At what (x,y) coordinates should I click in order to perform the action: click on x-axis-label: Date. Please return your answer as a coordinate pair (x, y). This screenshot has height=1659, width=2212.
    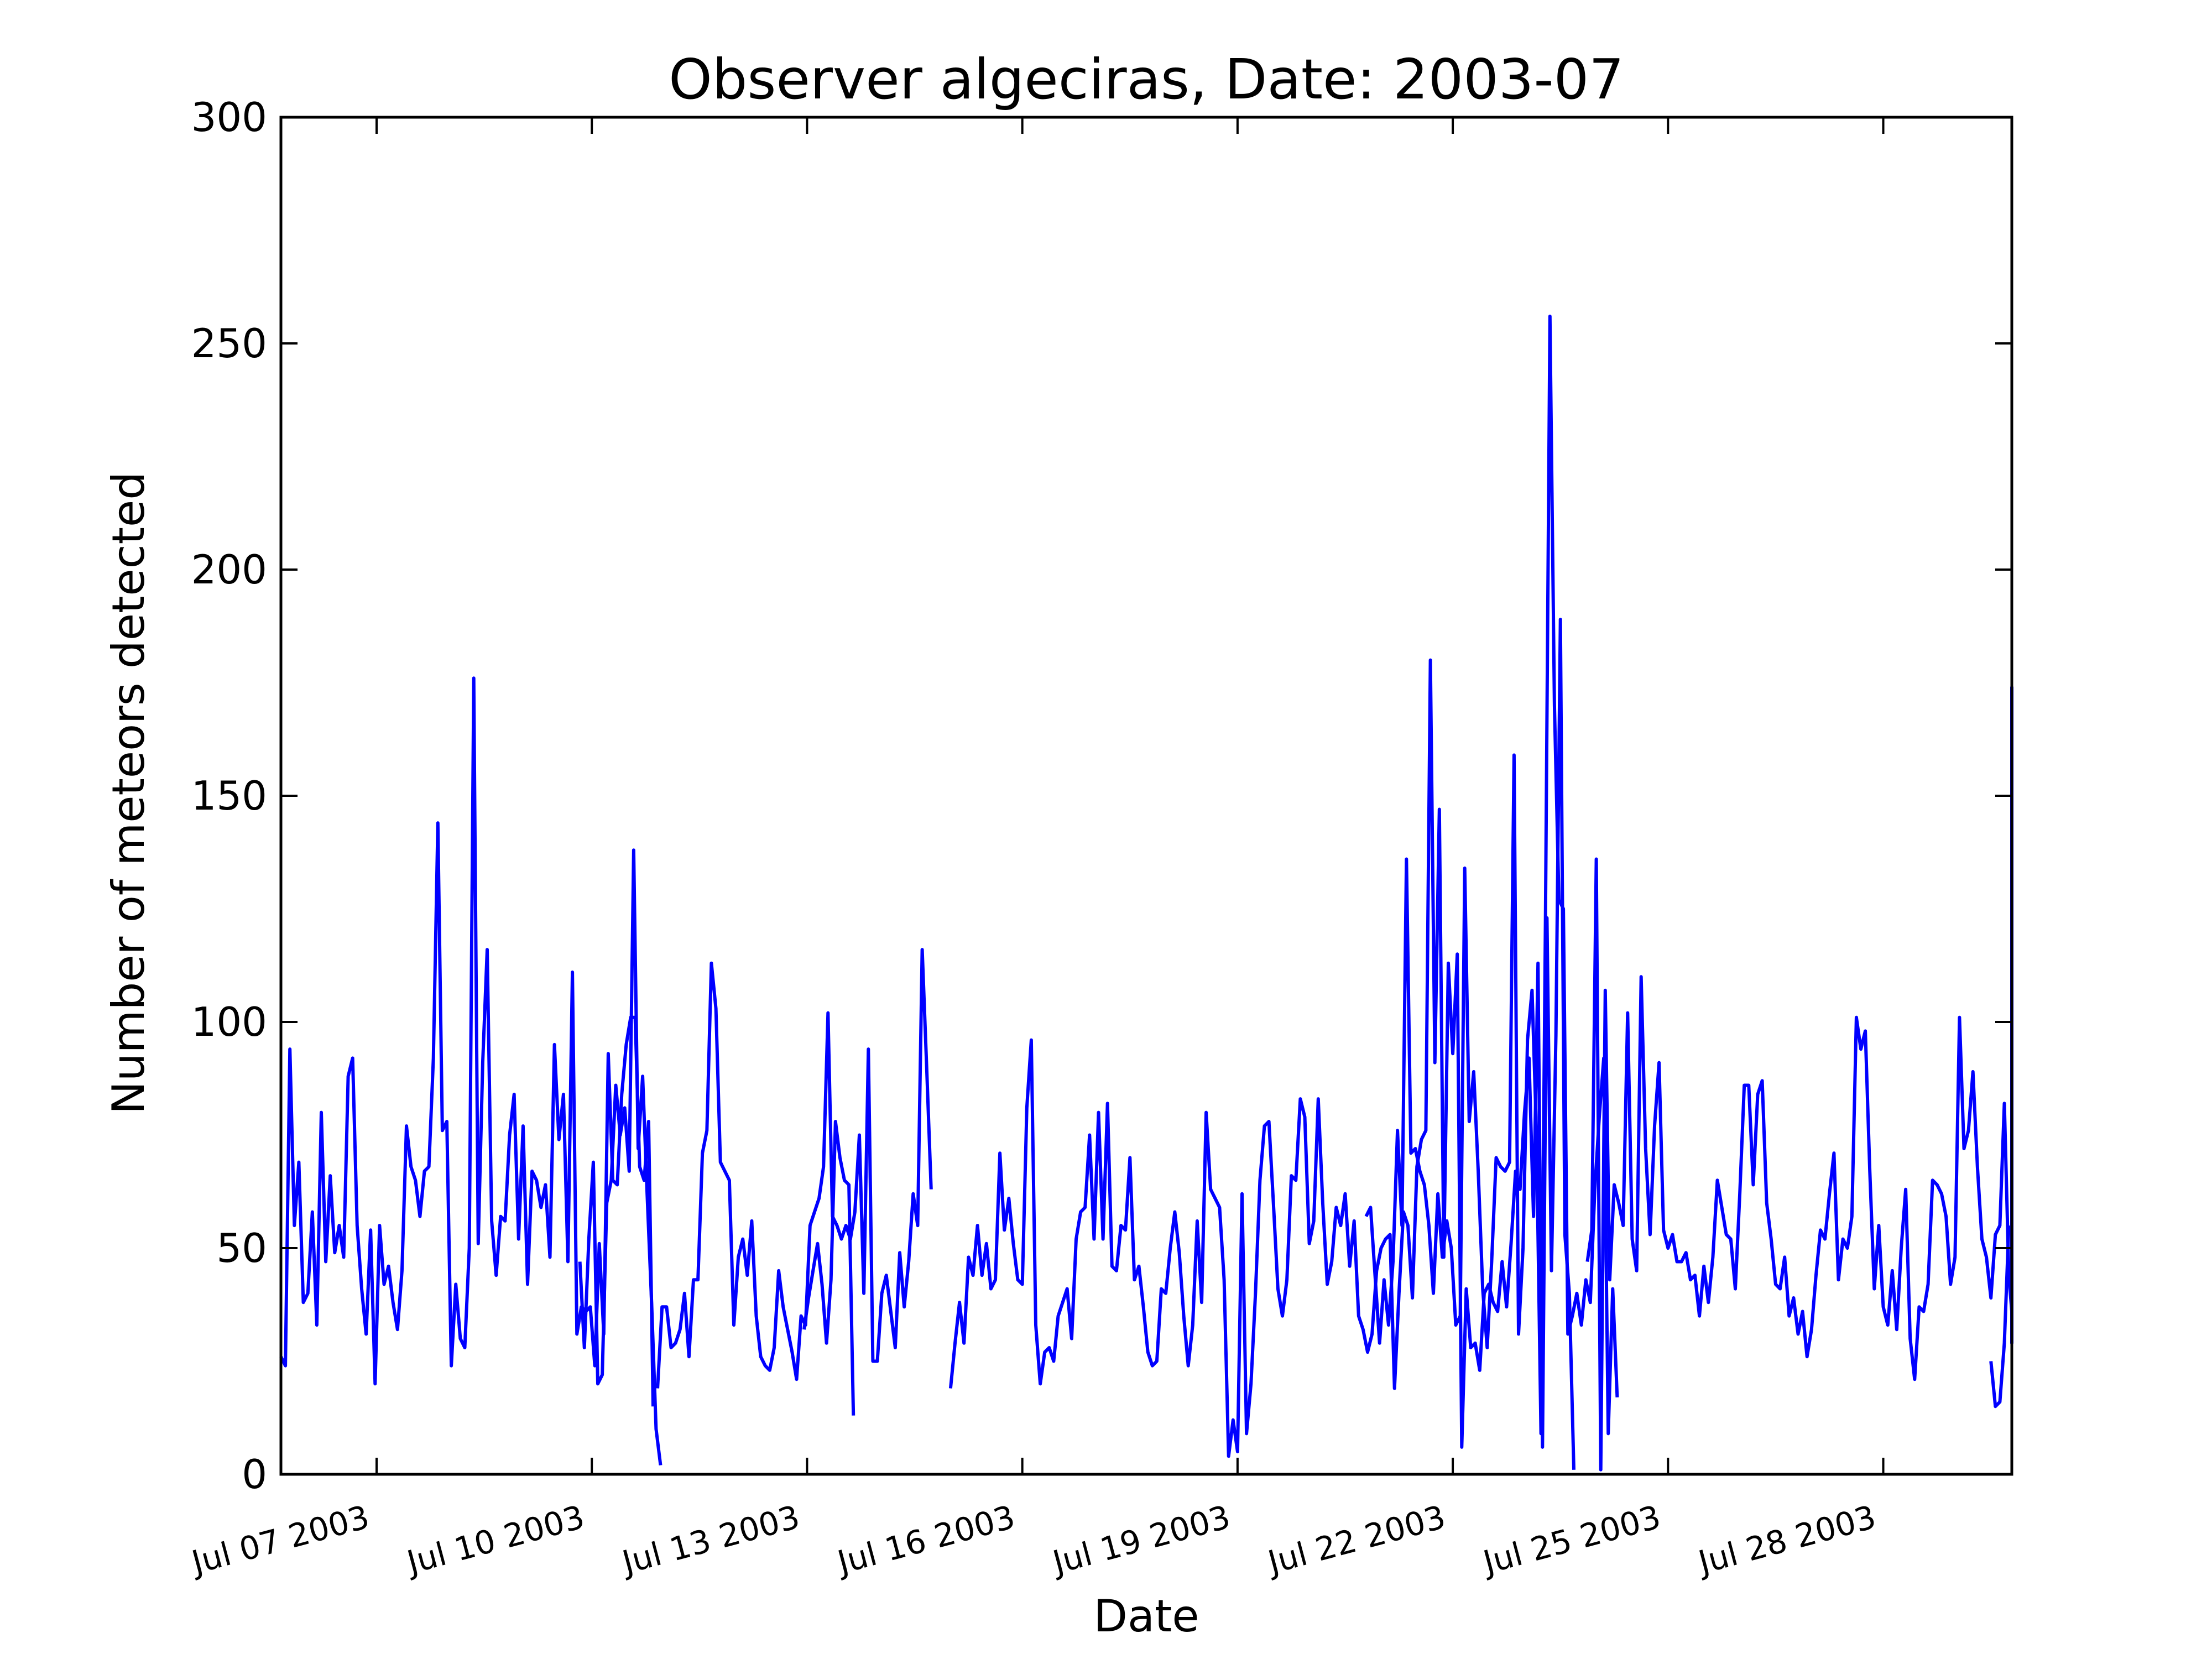
    Looking at the image, I should click on (1146, 1616).